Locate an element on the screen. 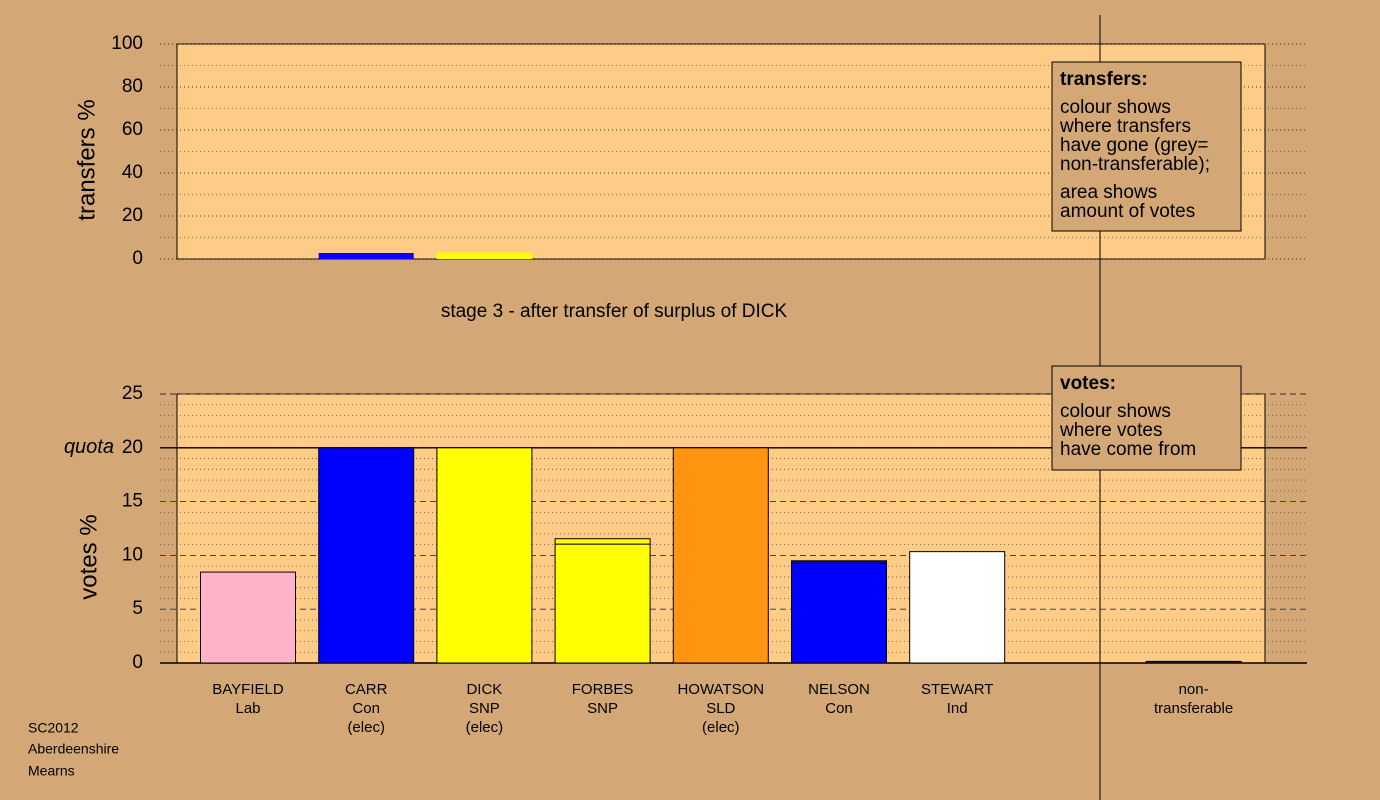 Image resolution: width=1380 pixels, height=800 pixels. x-tick-label: BAYFIELD is located at coordinates (248, 689).